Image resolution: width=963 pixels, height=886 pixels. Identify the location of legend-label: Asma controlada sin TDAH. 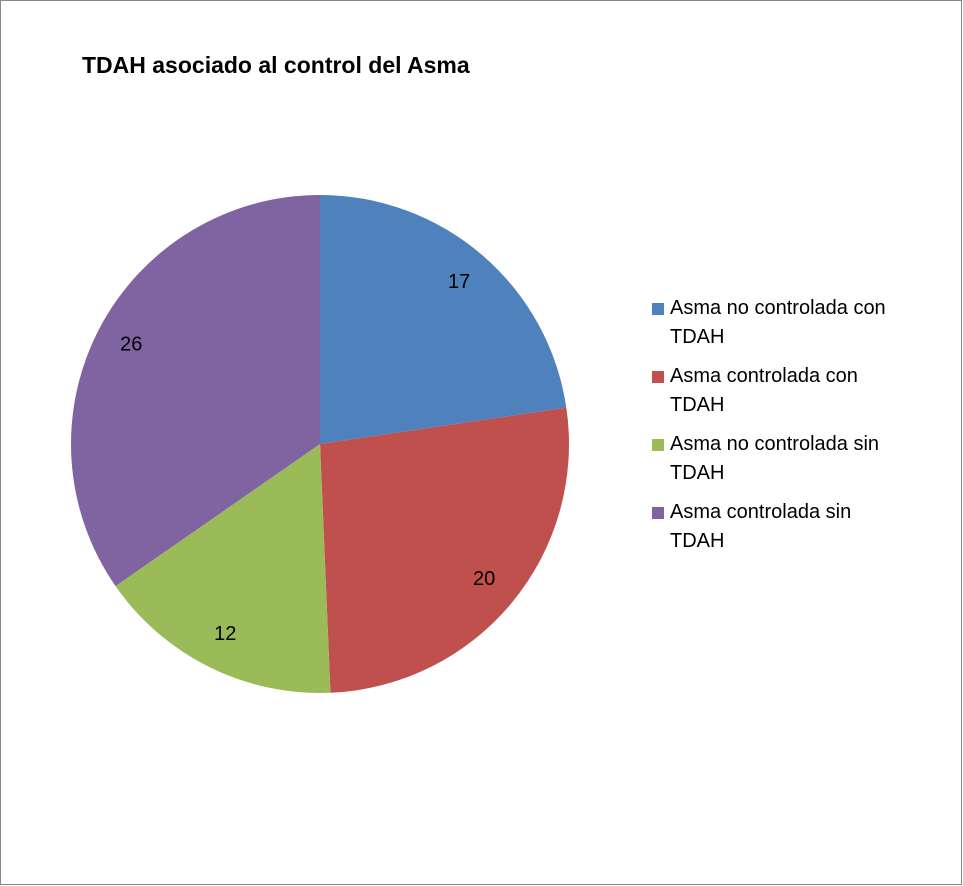
(761, 526).